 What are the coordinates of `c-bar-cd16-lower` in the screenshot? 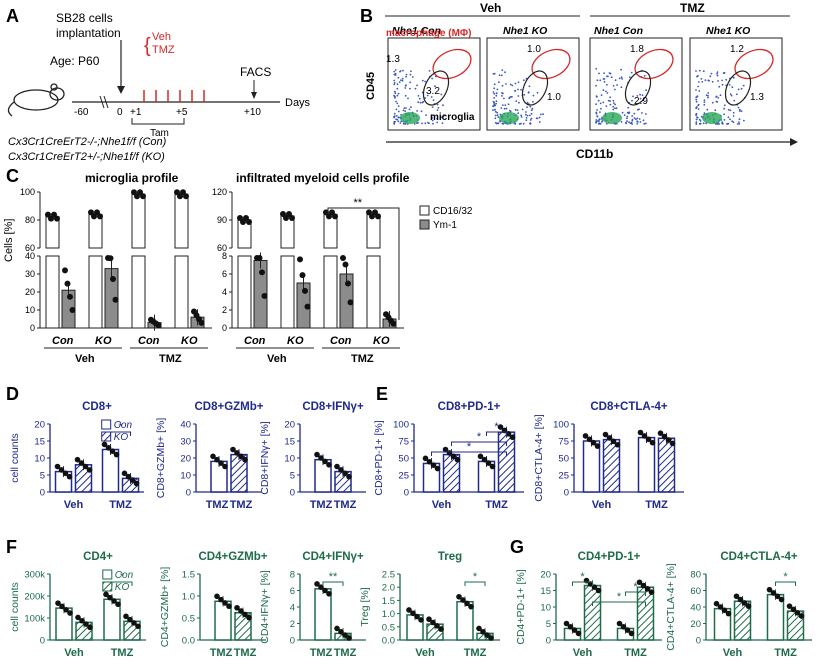 It's located at (373, 292).